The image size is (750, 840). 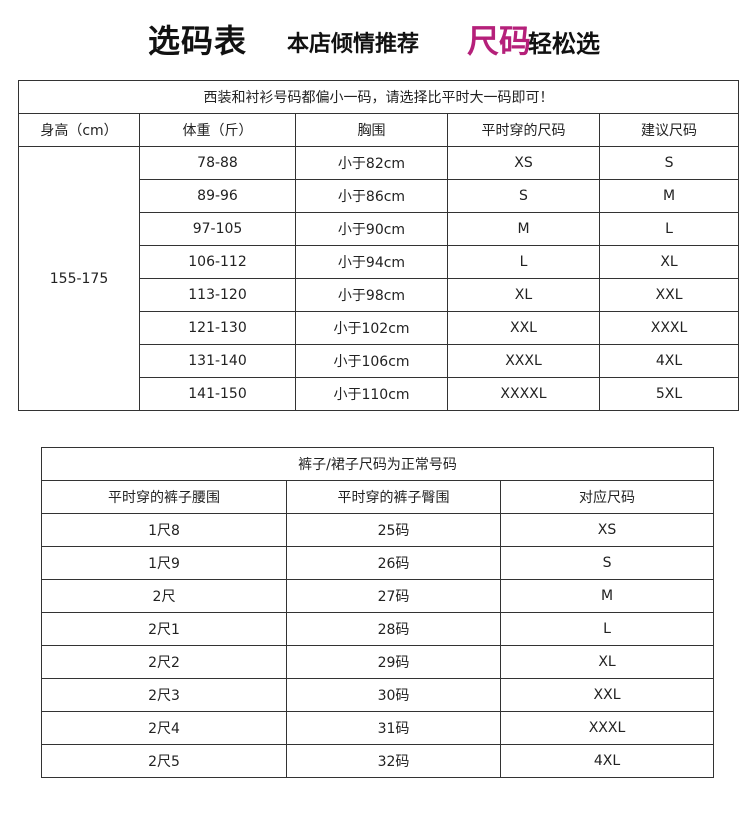 What do you see at coordinates (393, 563) in the screenshot?
I see `table-cell: 26码` at bounding box center [393, 563].